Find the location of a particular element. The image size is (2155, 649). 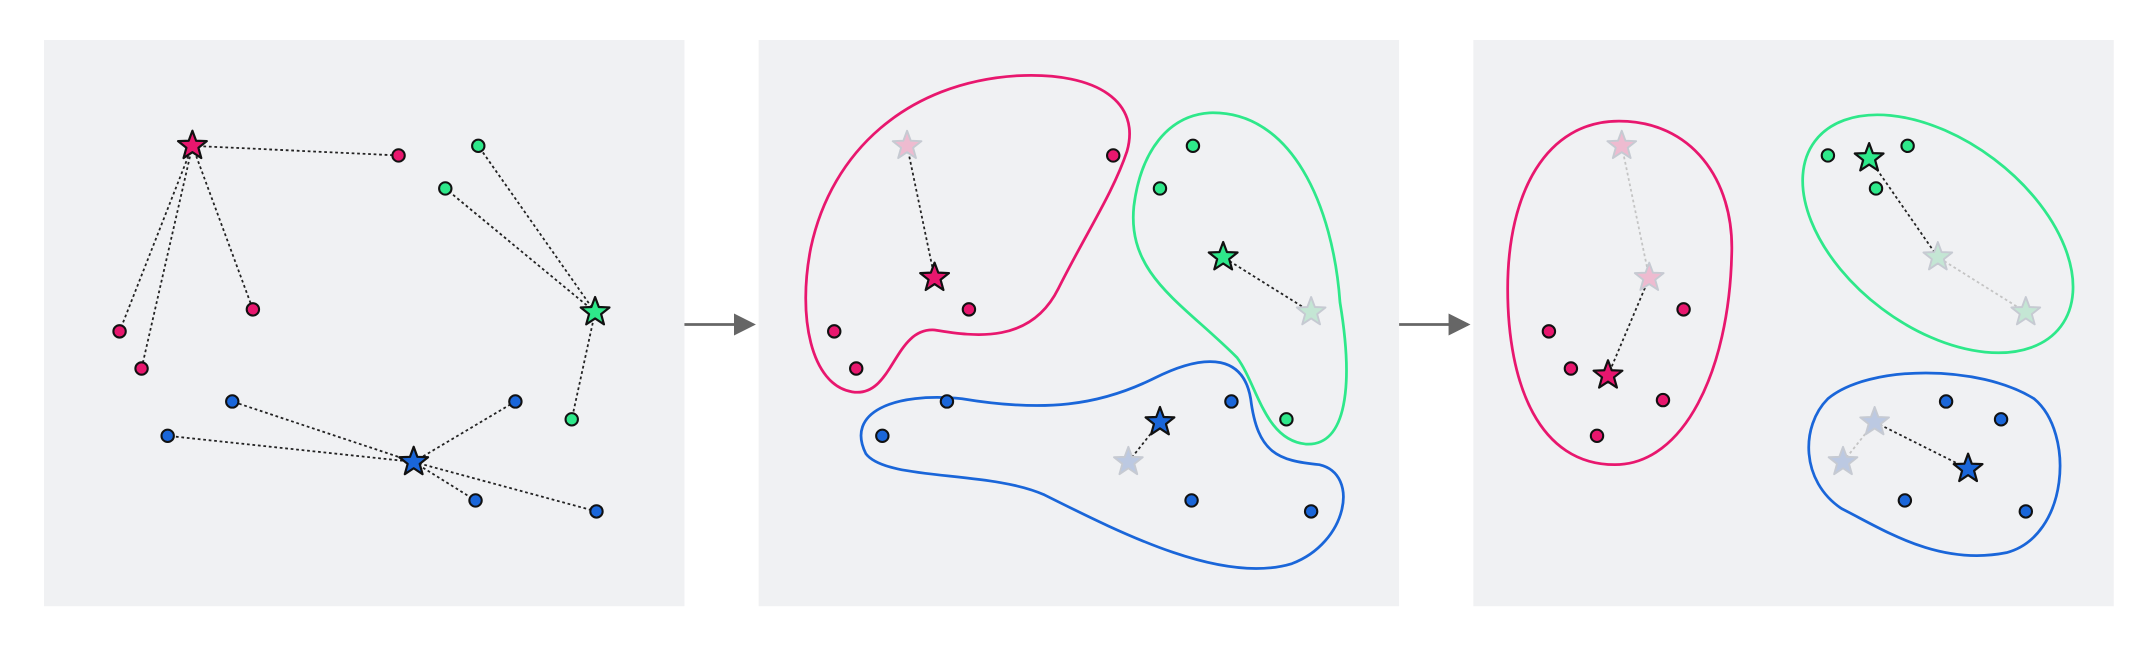

panel-1-links is located at coordinates (357, 328).